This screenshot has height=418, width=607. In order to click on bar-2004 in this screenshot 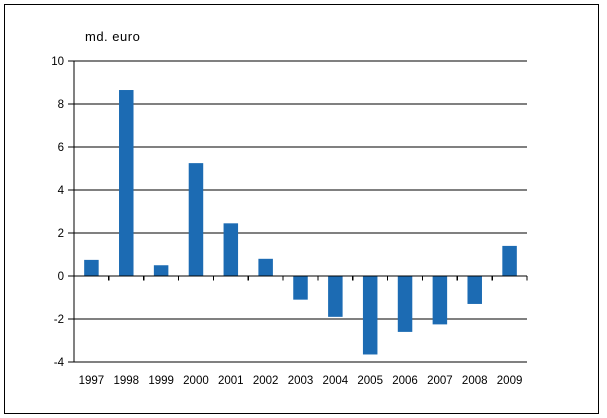, I will do `click(335, 296)`.